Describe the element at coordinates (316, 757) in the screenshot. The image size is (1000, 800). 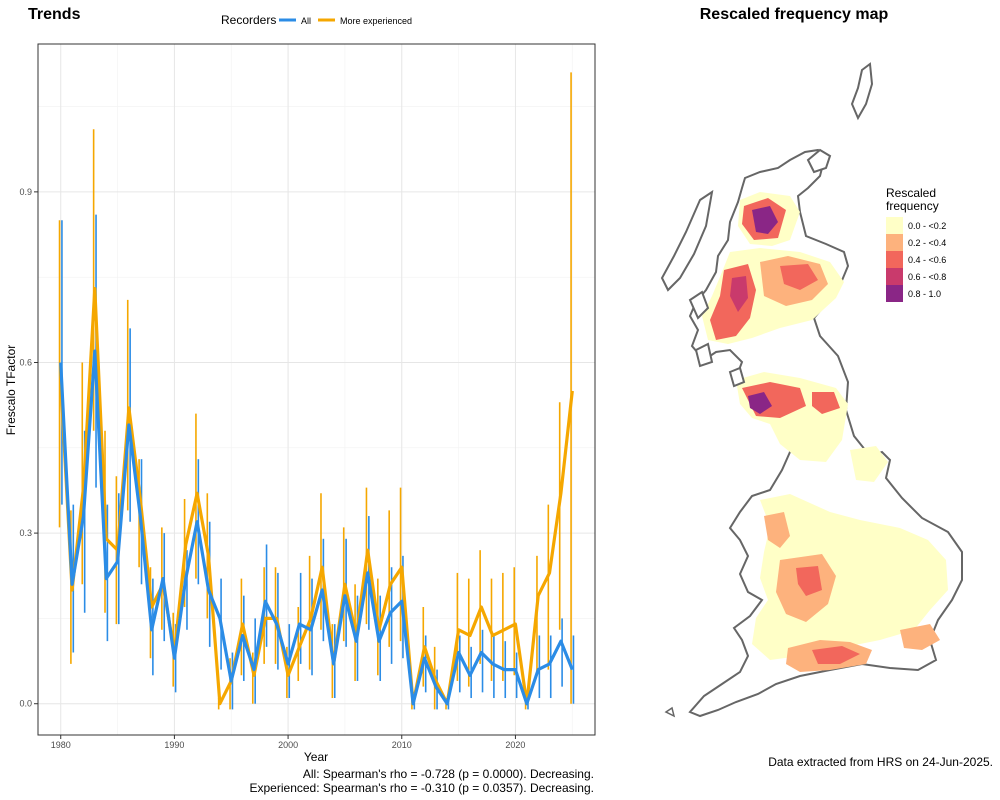
I see `x-axis-label: Year` at that location.